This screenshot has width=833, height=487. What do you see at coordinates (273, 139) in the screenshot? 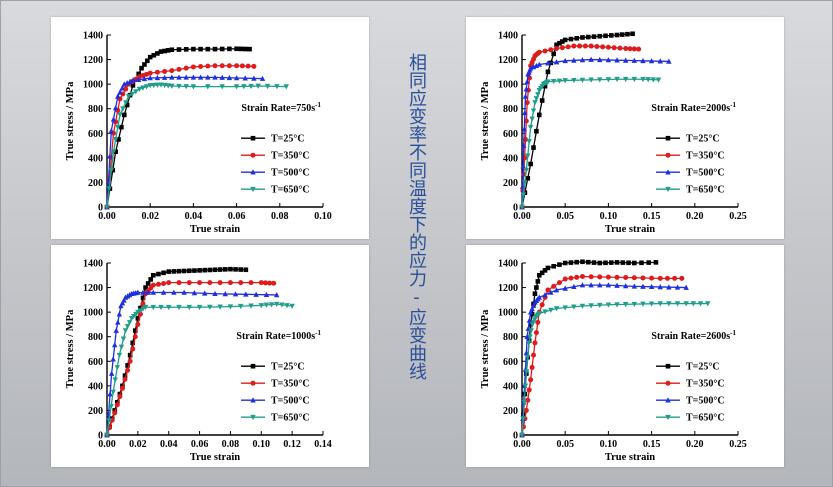
I see `legend-item-T25: T=25°C` at bounding box center [273, 139].